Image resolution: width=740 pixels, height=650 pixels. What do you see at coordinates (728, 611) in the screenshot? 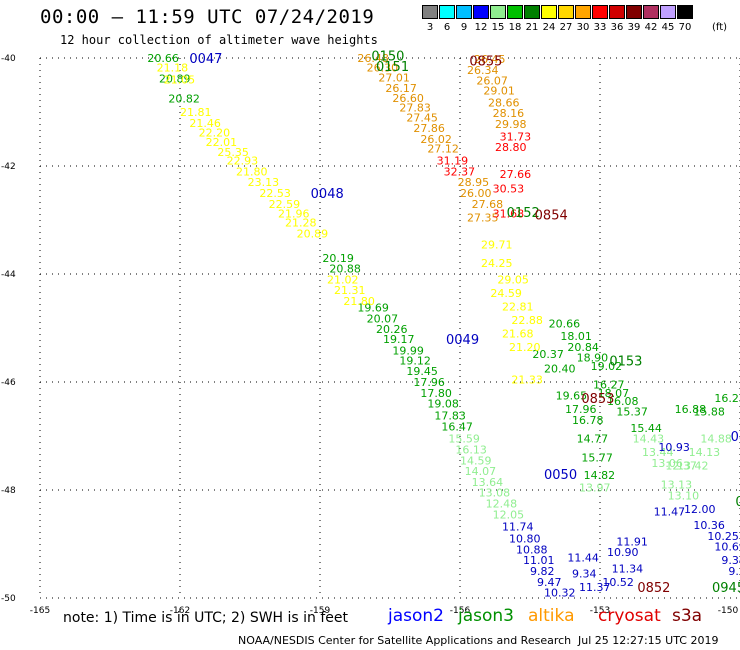
I see `x-tick-label: -150` at bounding box center [728, 611].